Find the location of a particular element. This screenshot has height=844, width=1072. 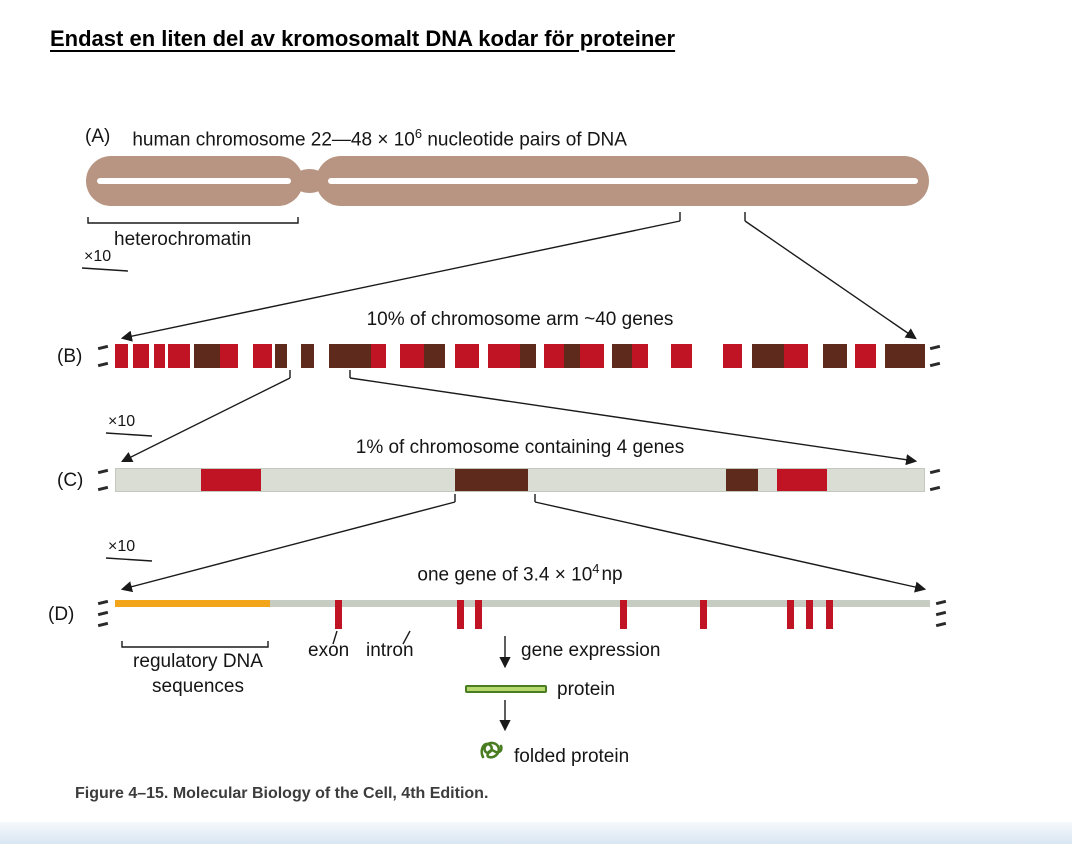

panel-d-heading: one gene of 3.4 × 104 np is located at coordinates (520, 573).